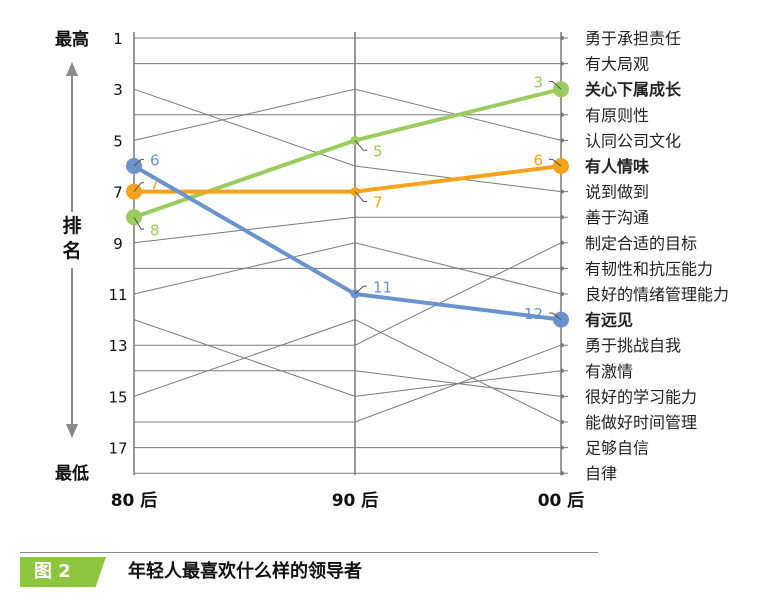 The image size is (783, 600). I want to click on y-tick-1: 1, so click(118, 39).